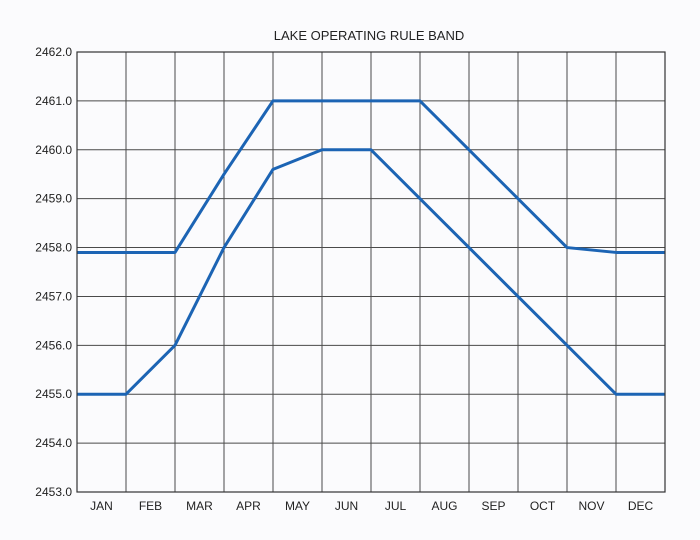 Image resolution: width=700 pixels, height=540 pixels. I want to click on x-tick-label: OCT, so click(543, 506).